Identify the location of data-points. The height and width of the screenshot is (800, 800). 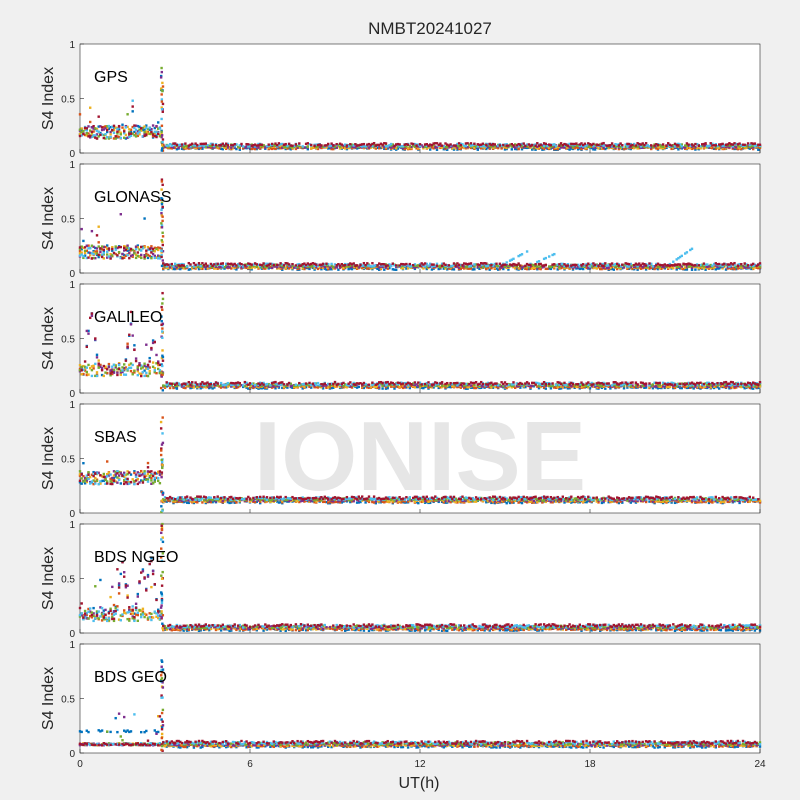
(420, 224).